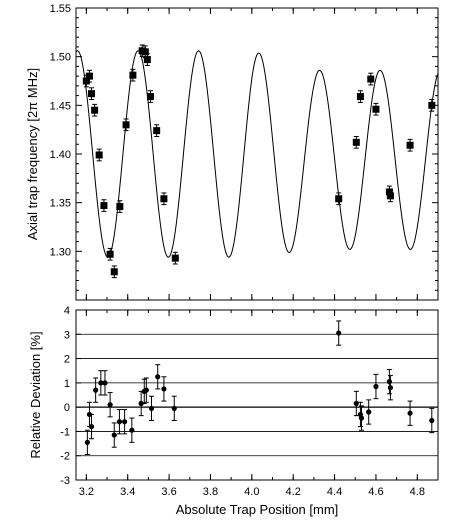  I want to click on y-tick-label: 3, so click(67, 335).